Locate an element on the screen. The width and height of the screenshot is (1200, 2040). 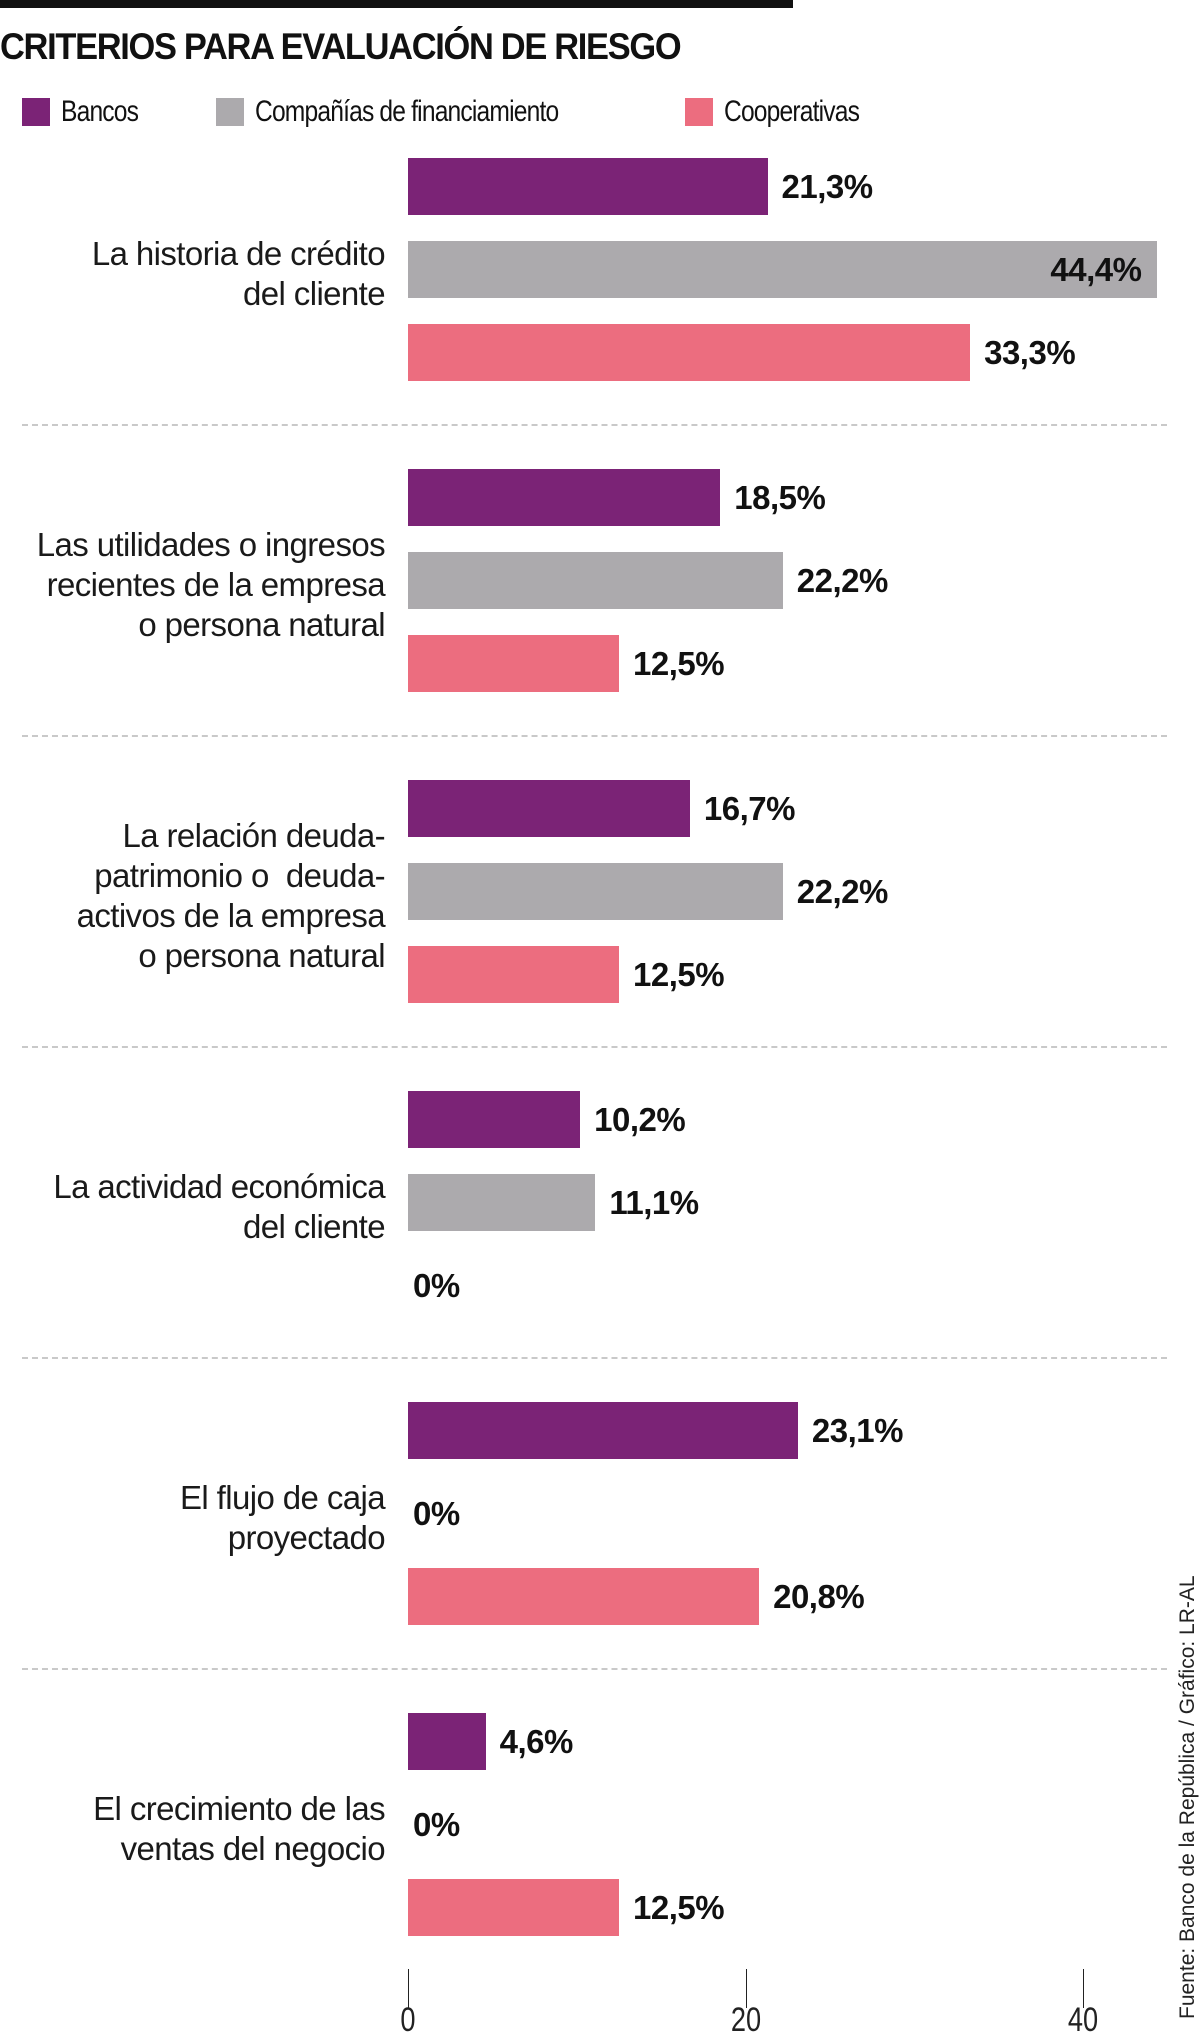
legend-item-bancos: Bancos is located at coordinates (88, 111).